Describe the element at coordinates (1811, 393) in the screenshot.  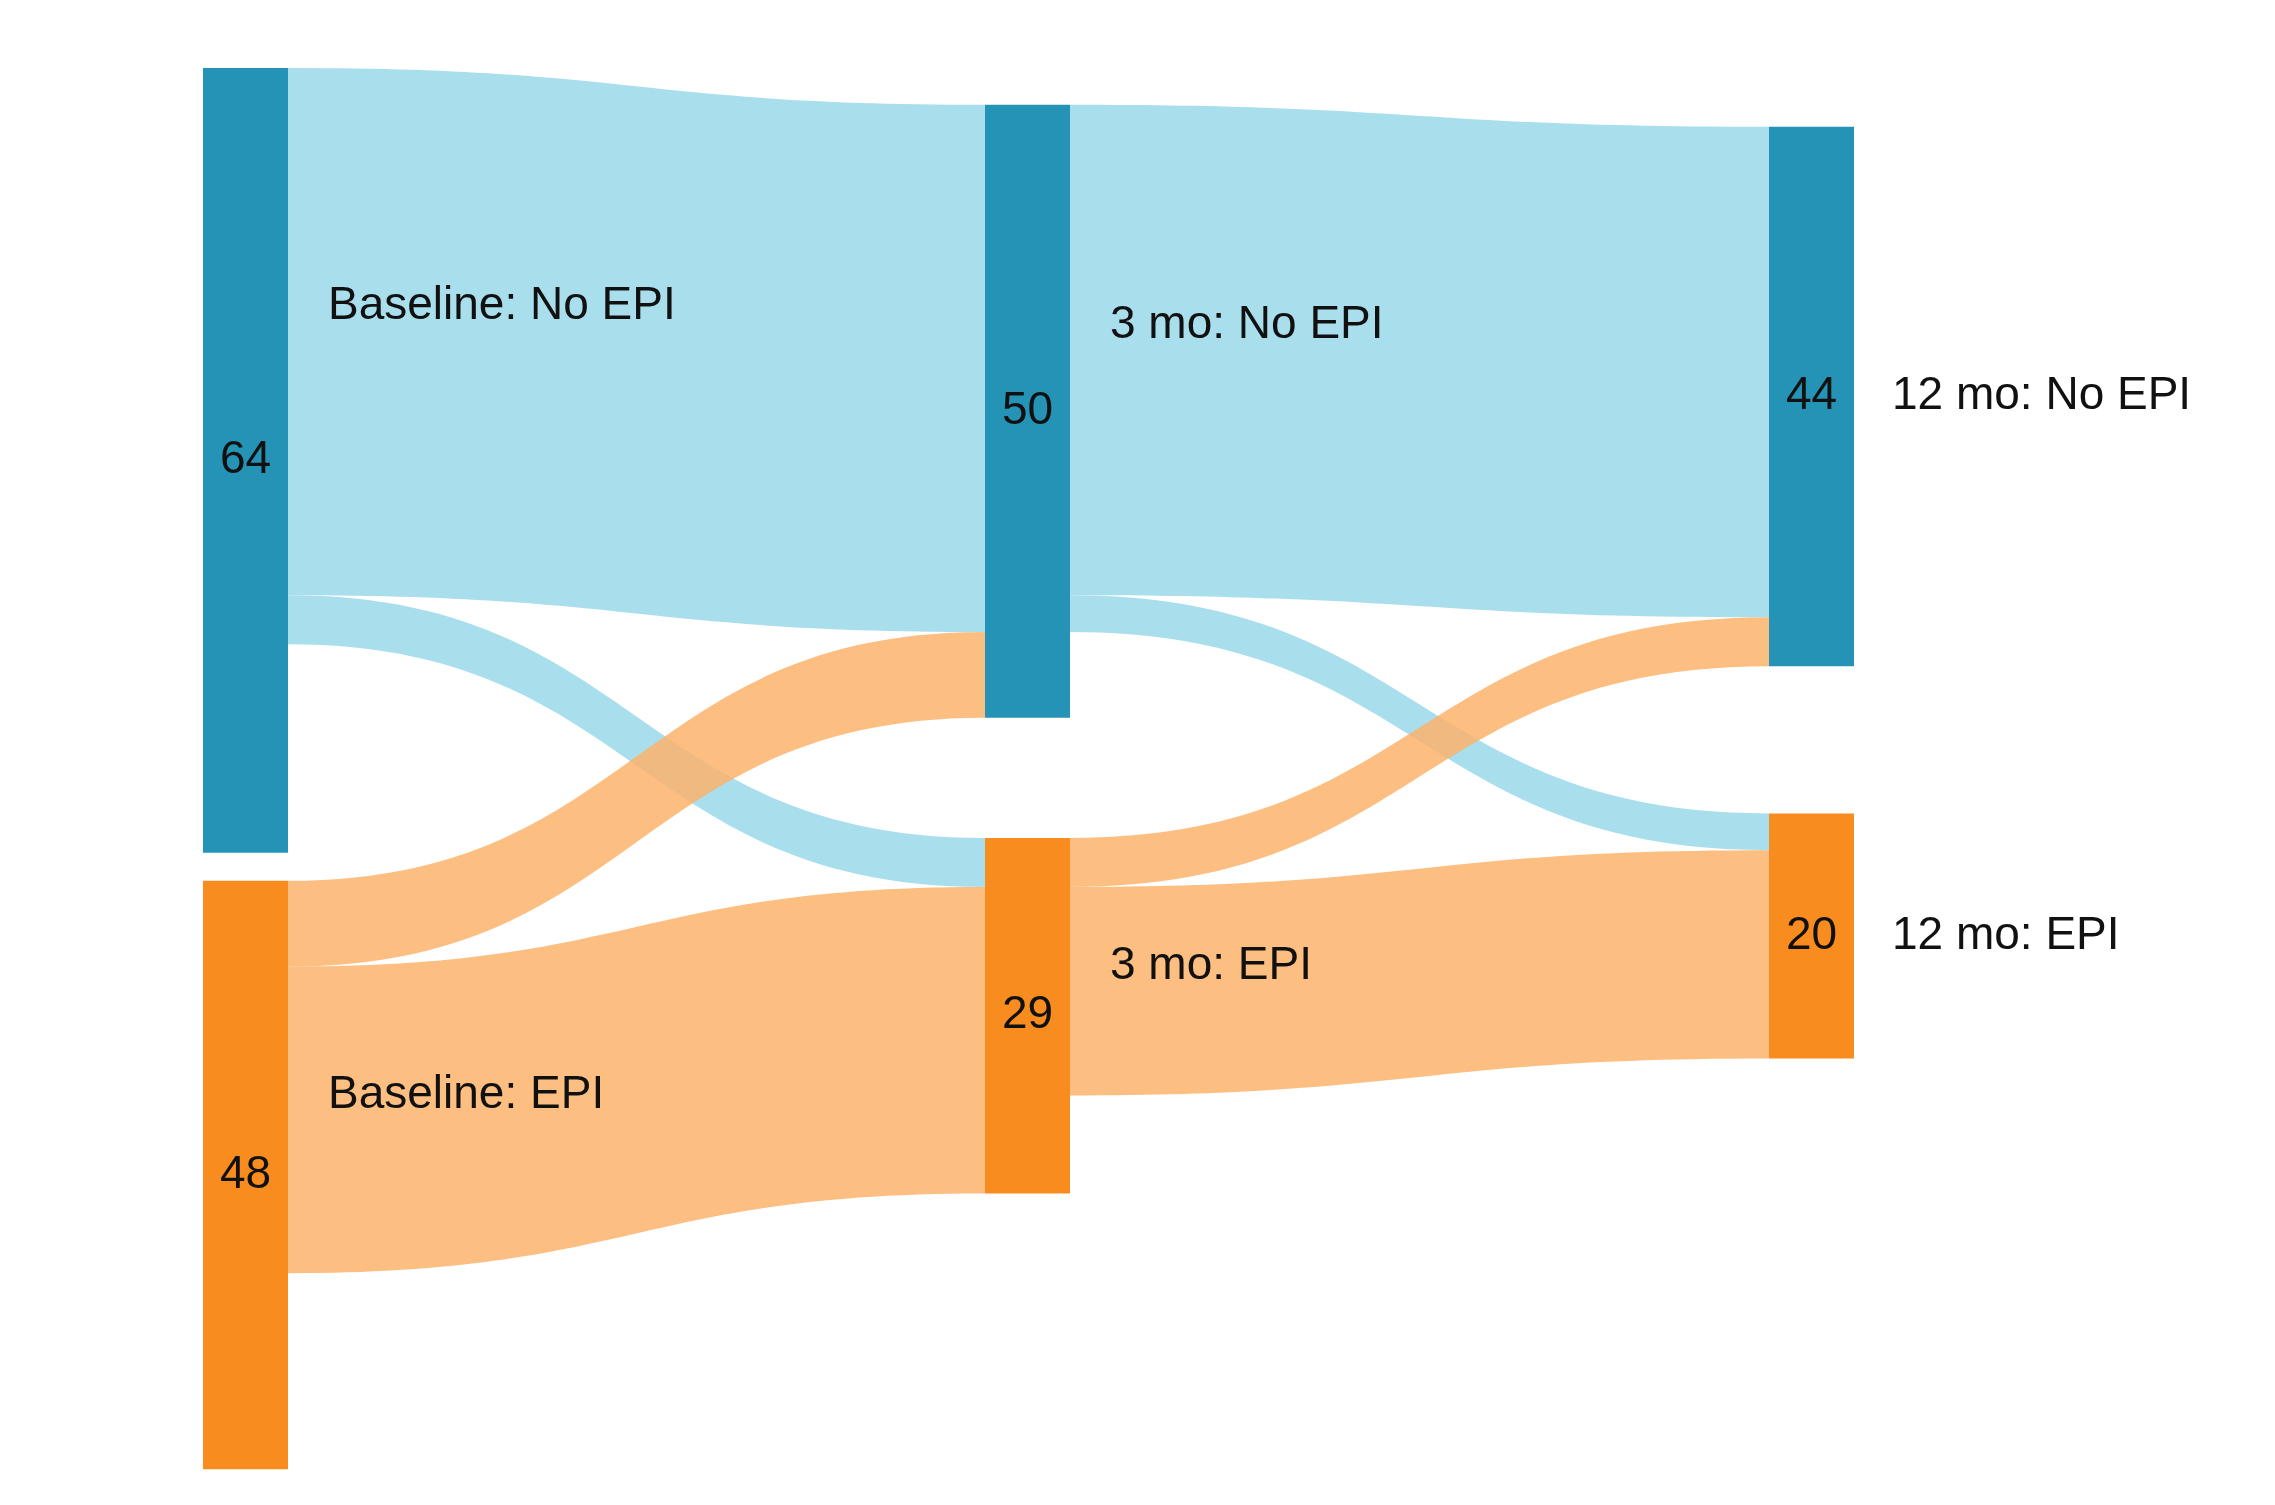
I see `data-label: 44` at that location.